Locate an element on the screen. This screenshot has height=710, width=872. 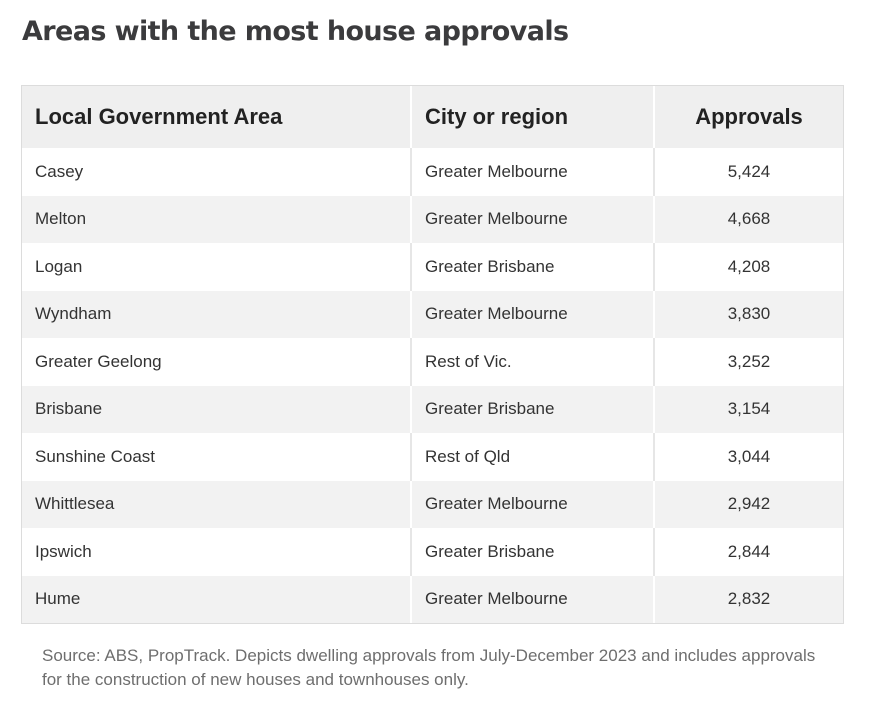
cell-lga: Greater Geelong is located at coordinates (217, 362).